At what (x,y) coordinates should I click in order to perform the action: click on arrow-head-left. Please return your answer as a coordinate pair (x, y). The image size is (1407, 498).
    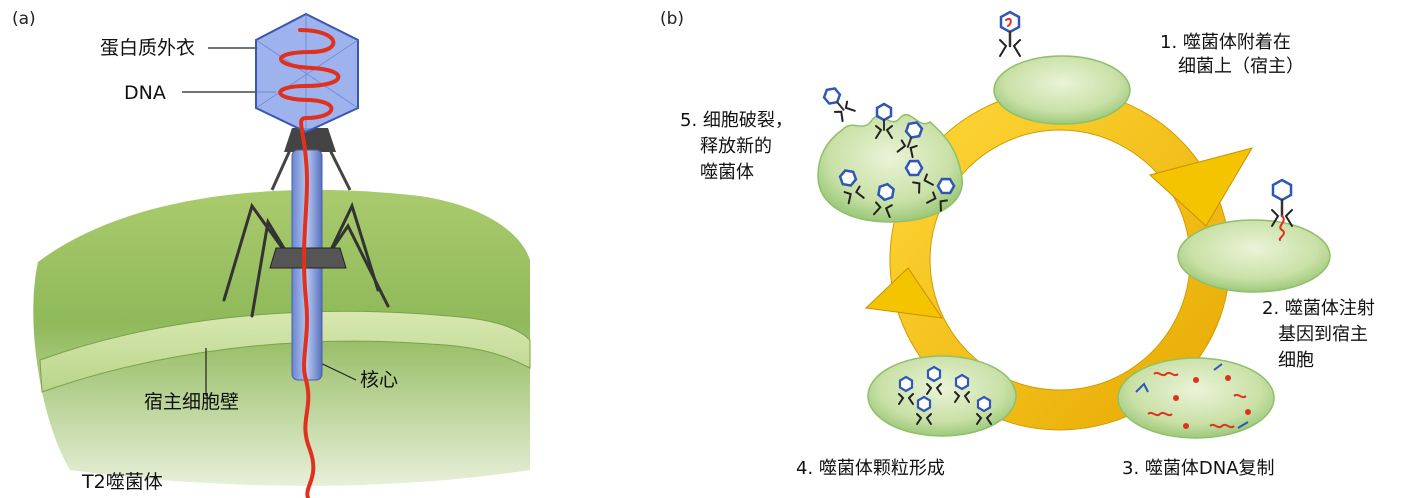
    Looking at the image, I should click on (904, 293).